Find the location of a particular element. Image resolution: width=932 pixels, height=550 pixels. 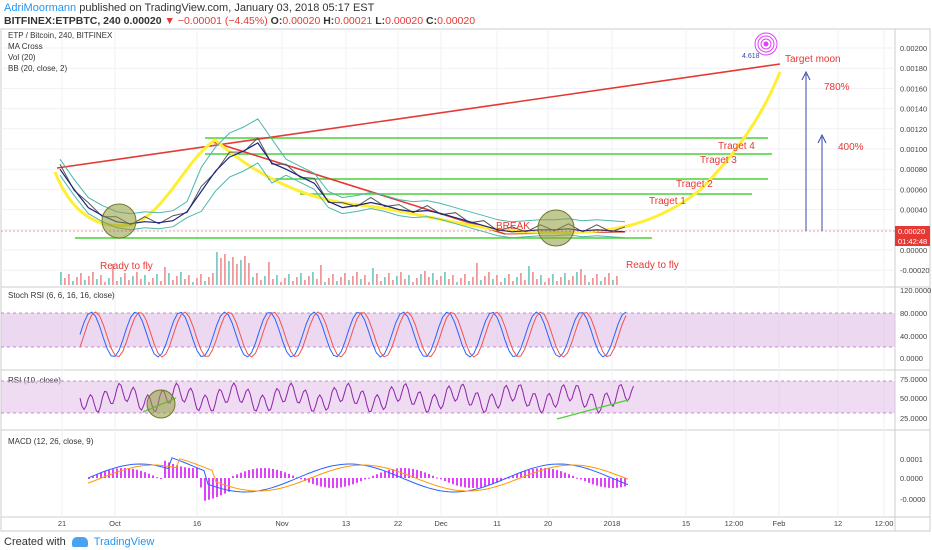

pct-780-label: 780% is located at coordinates (837, 87).